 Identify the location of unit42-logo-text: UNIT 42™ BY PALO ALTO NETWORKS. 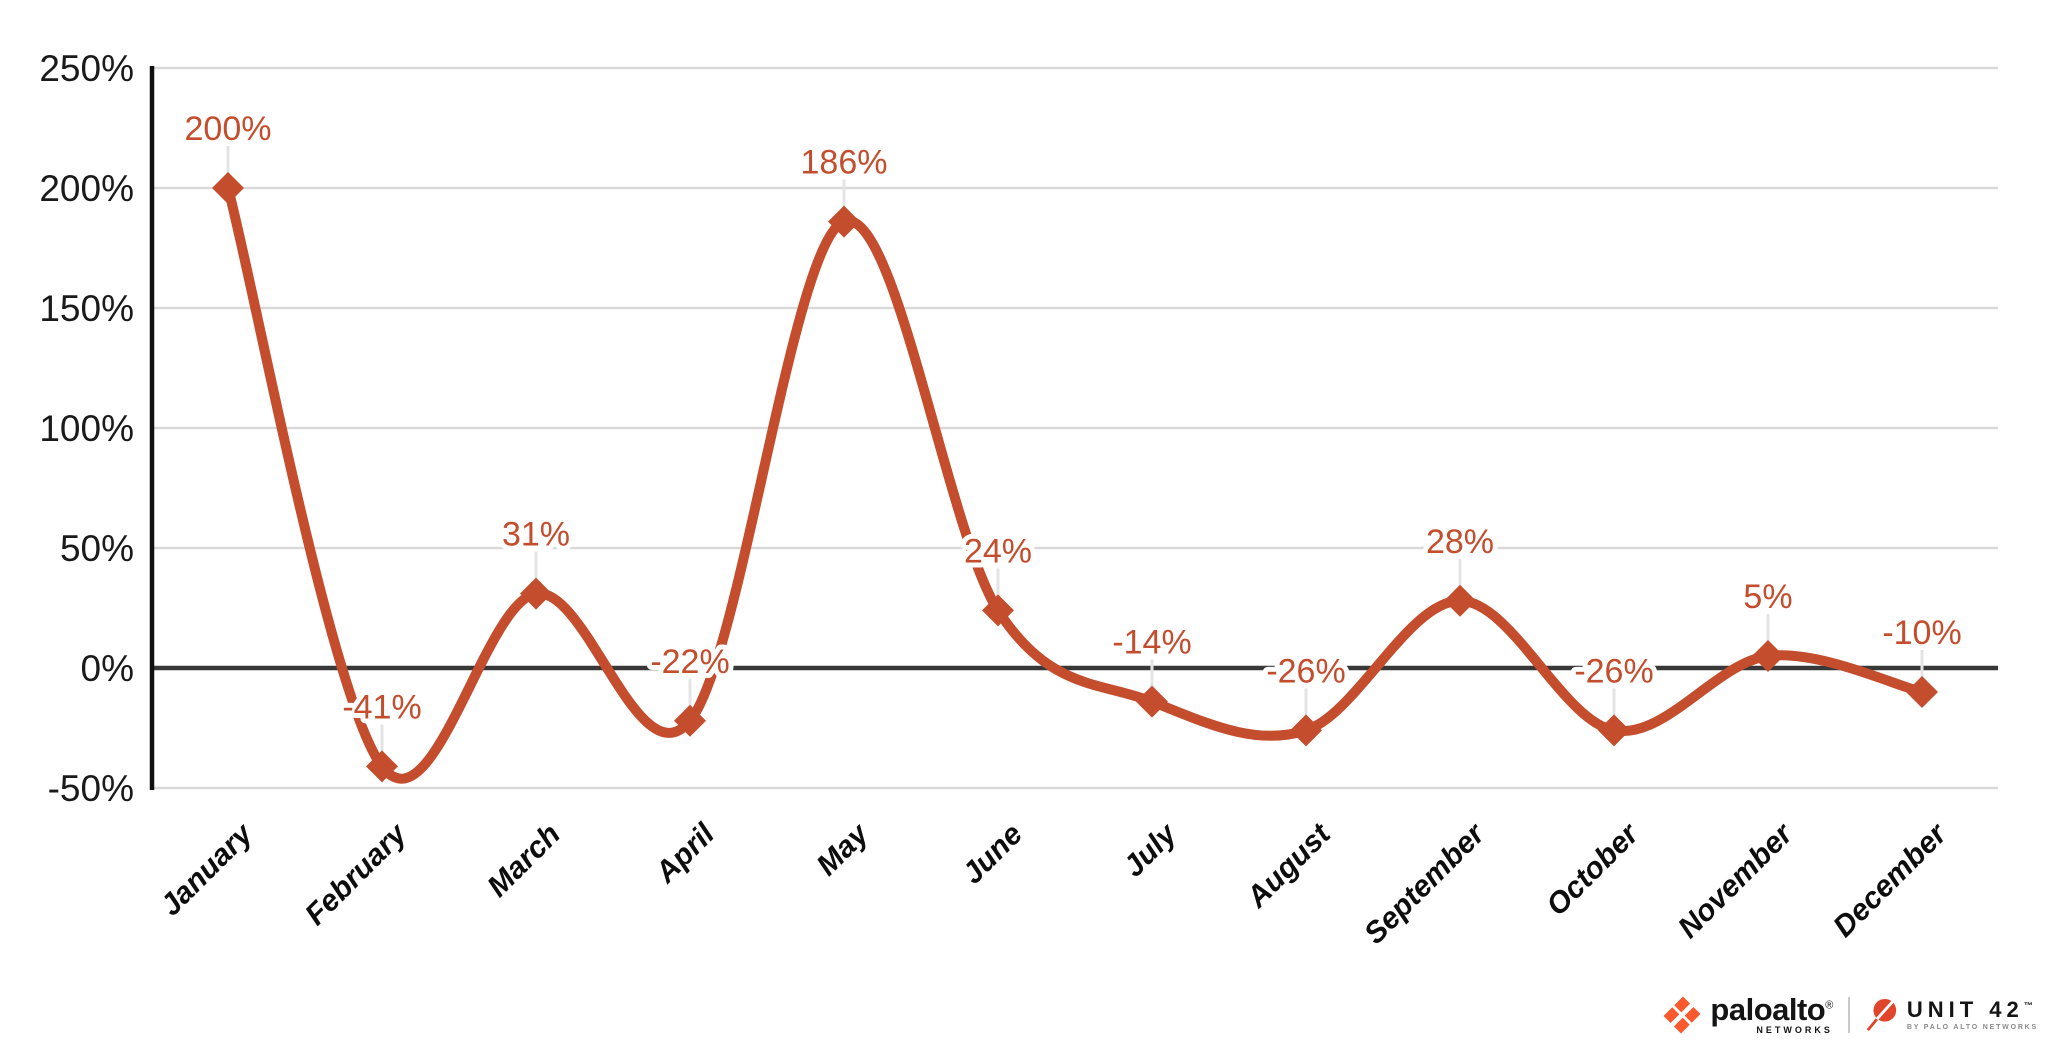
(1972, 1013).